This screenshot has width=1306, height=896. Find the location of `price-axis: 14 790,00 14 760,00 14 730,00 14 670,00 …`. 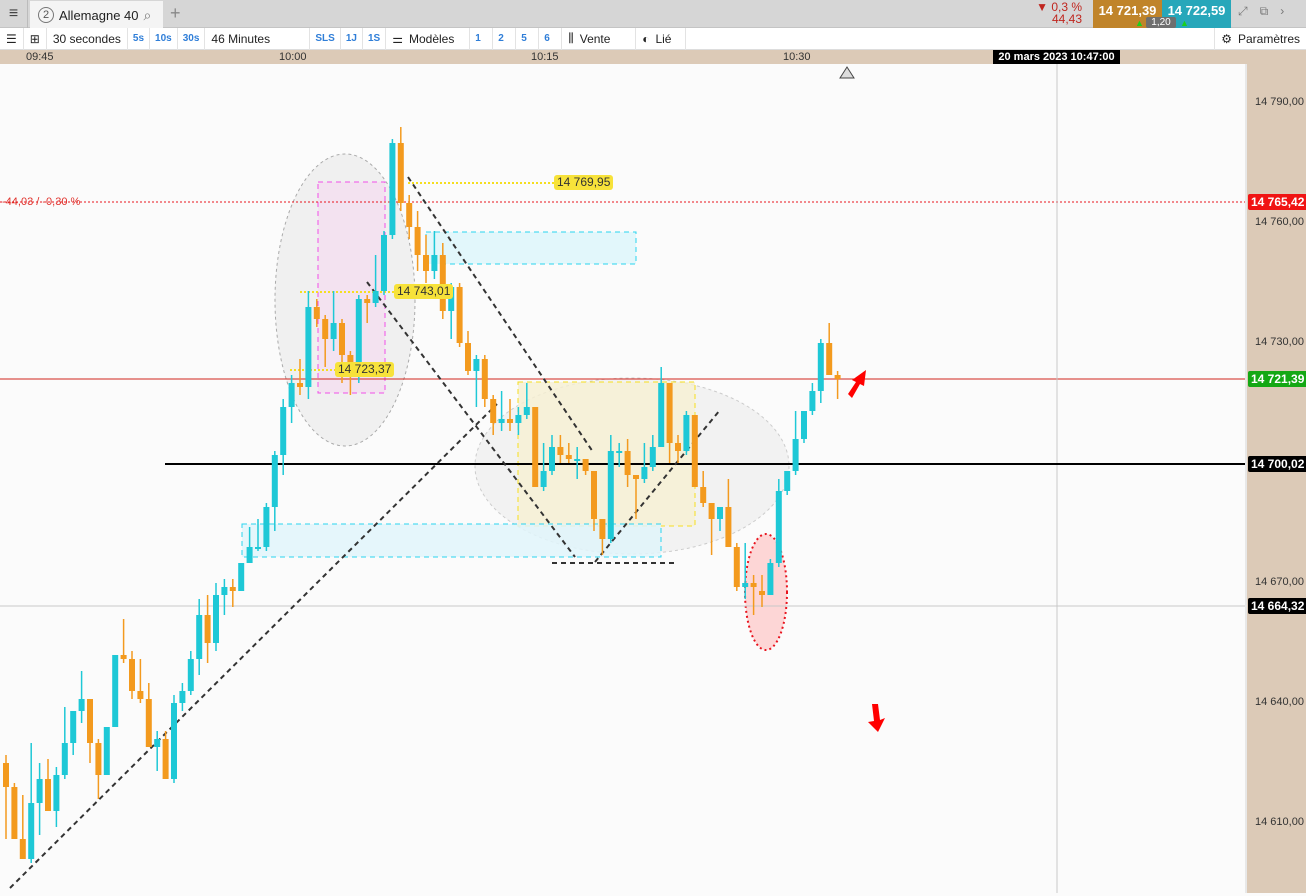

price-axis: 14 790,00 14 760,00 14 730,00 14 670,00 … is located at coordinates (1275, 478).